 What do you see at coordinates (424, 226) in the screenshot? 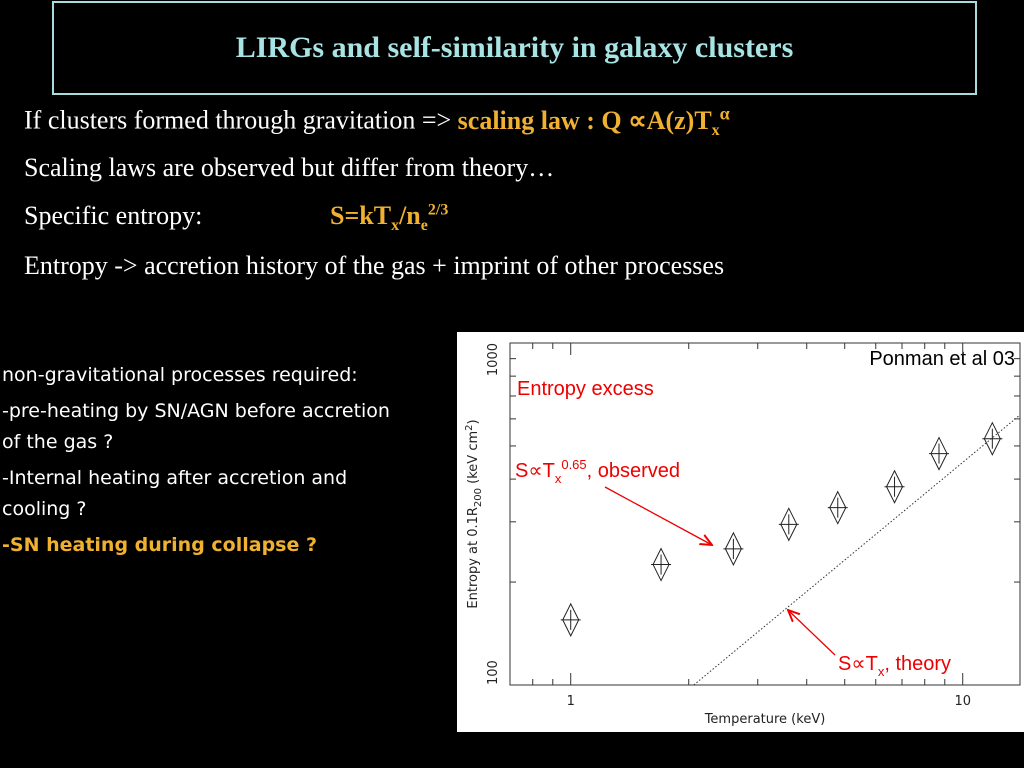
I see `subscript: e` at bounding box center [424, 226].